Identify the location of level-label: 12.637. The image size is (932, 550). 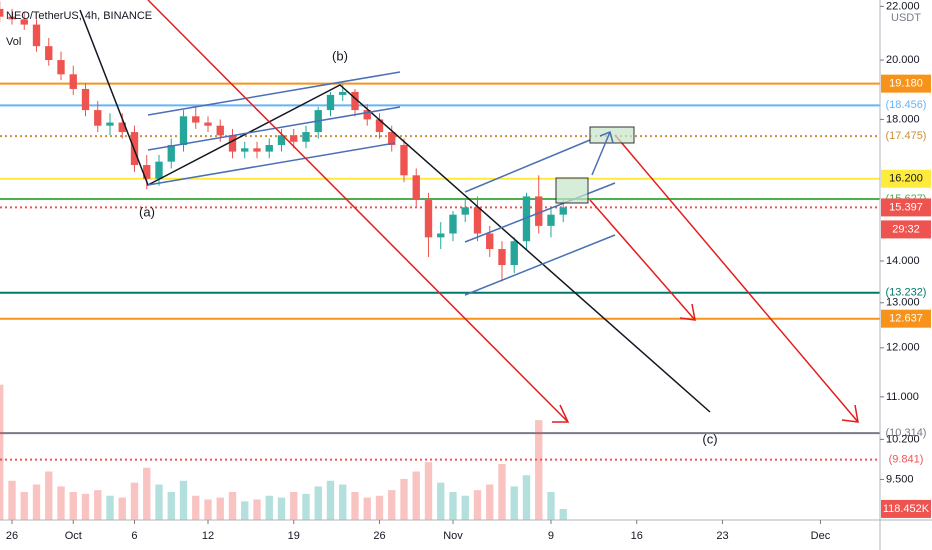
(906, 319).